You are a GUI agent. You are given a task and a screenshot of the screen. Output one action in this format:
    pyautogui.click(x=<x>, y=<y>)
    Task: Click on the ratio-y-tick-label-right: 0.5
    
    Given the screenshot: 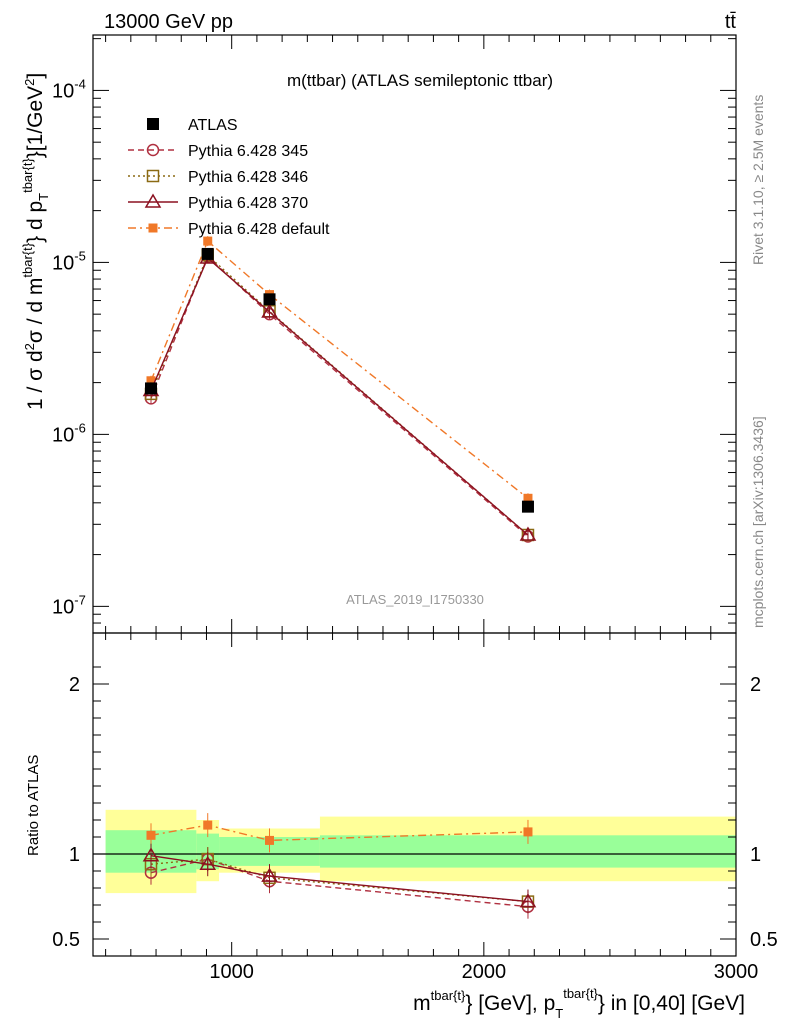 What is the action you would take?
    pyautogui.click(x=764, y=940)
    